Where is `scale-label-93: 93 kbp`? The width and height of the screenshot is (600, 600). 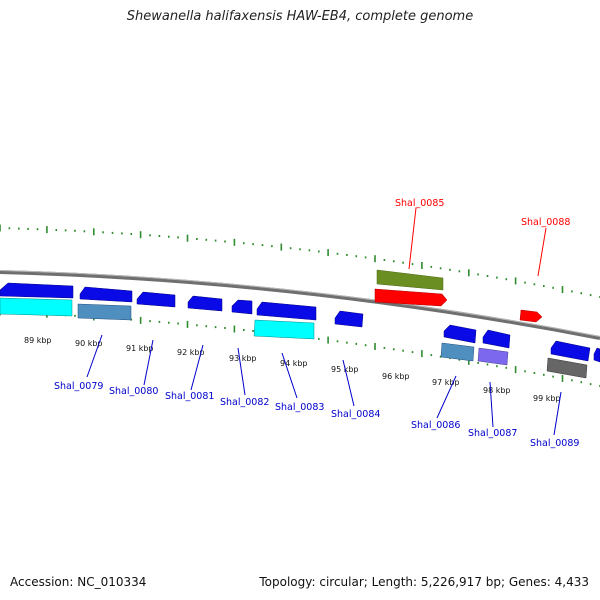
scale-label-93: 93 kbp is located at coordinates (243, 358).